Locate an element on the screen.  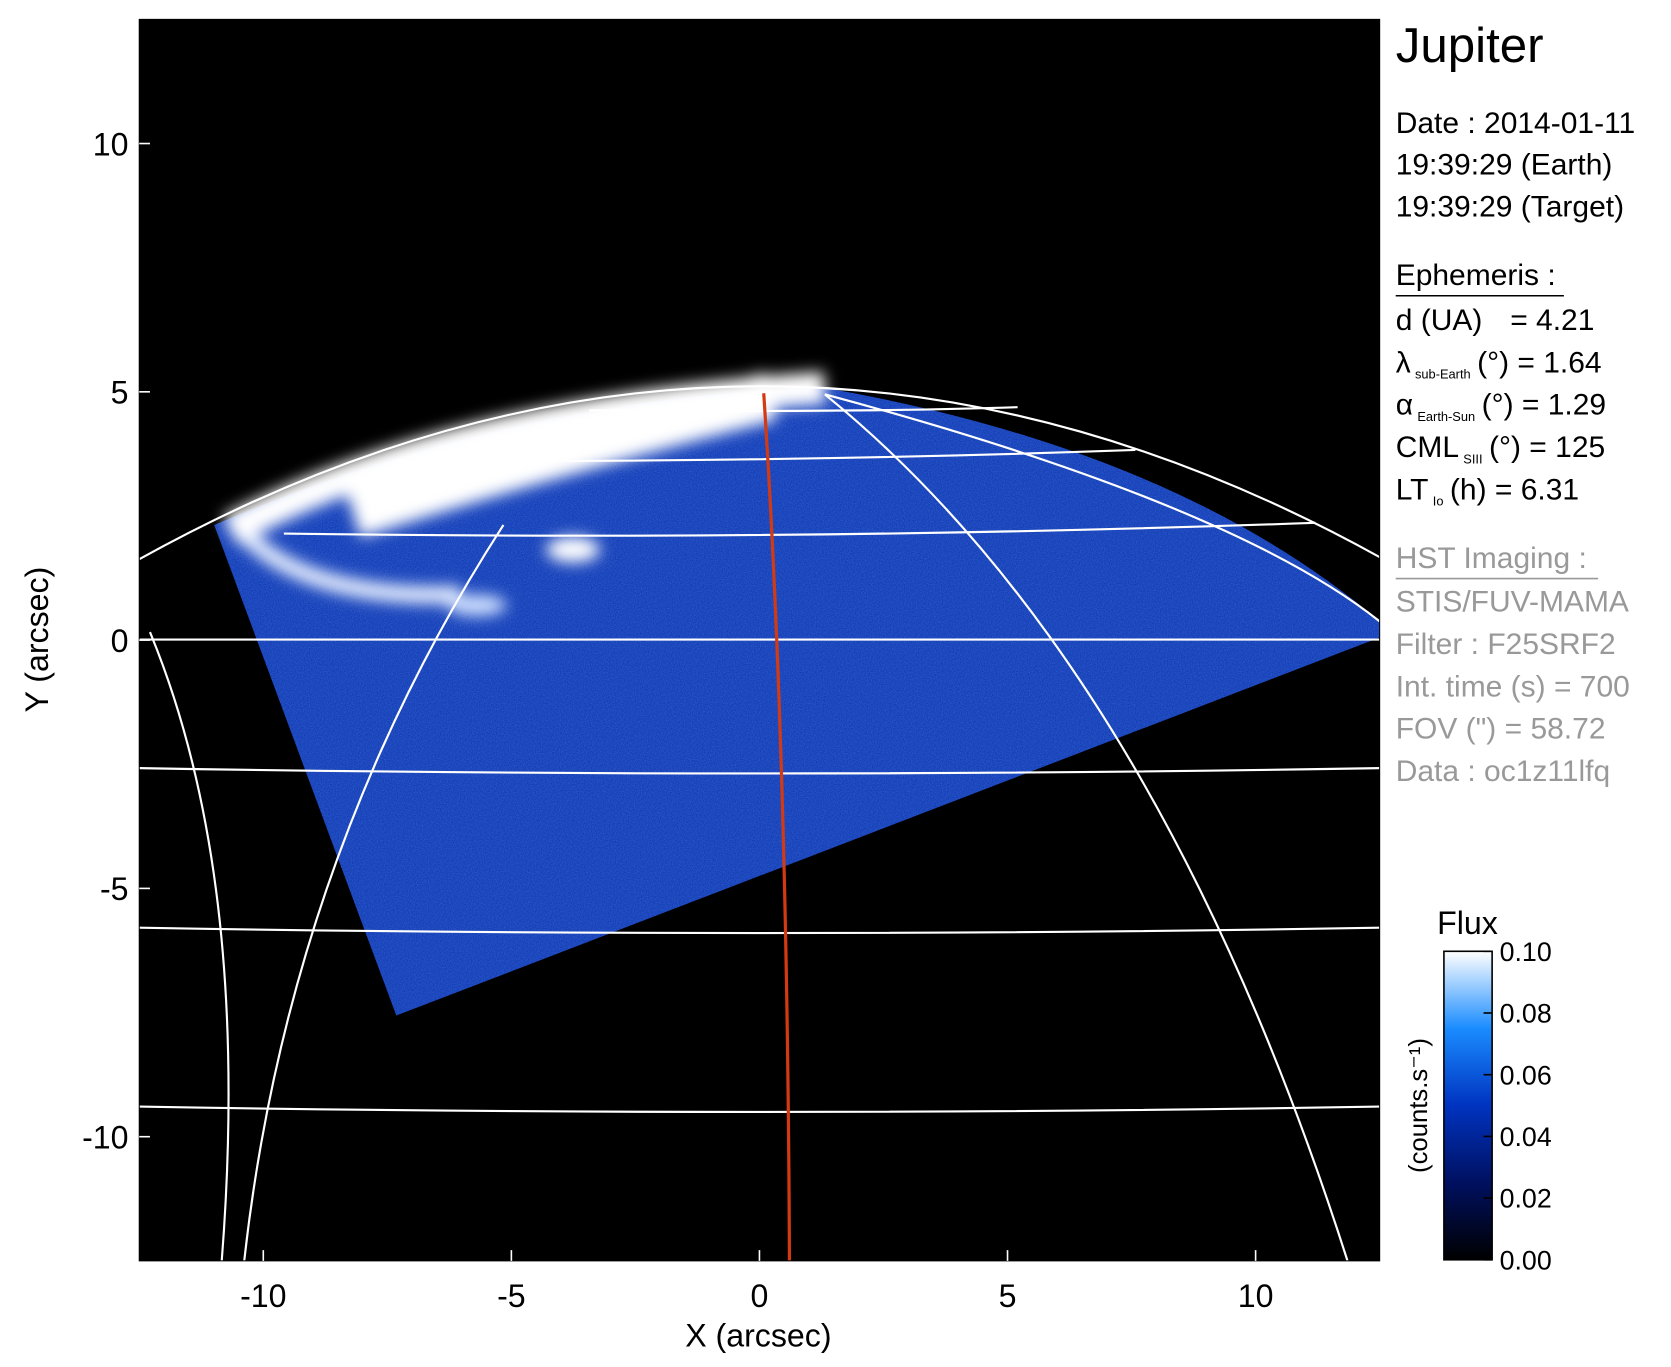
ephemeris-row: α Earth-Sun (°) = 1.29 is located at coordinates (1501, 406).